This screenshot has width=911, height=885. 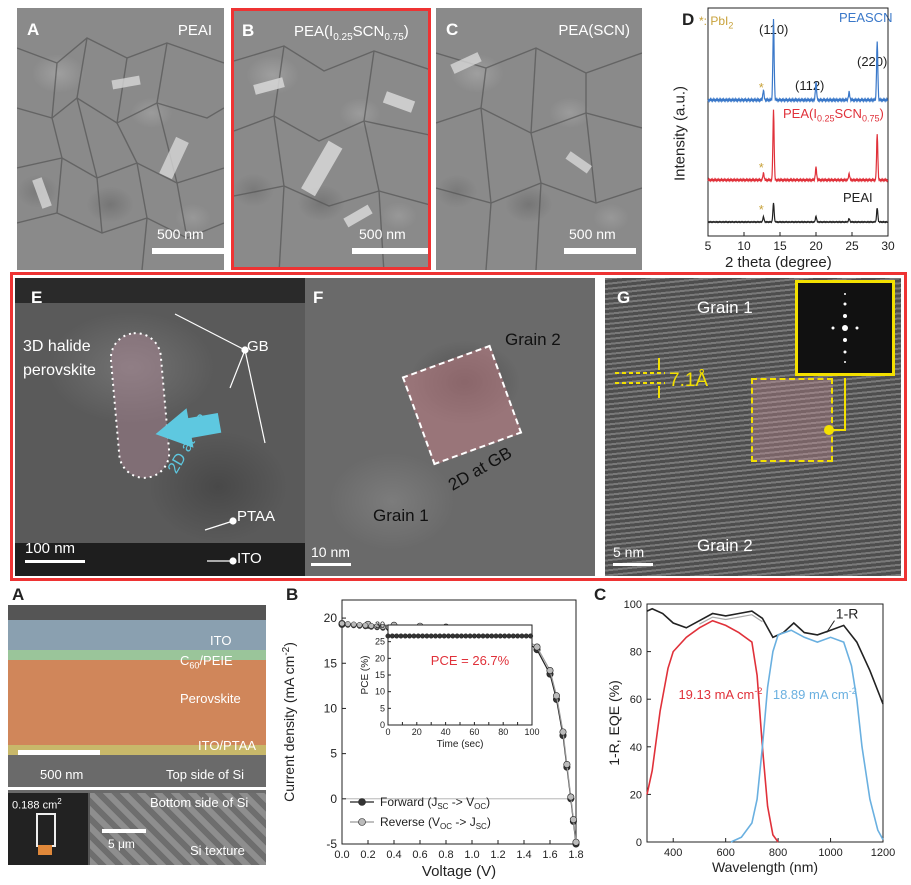 I want to click on bottom-panel-a-letter: A, so click(x=18, y=594).